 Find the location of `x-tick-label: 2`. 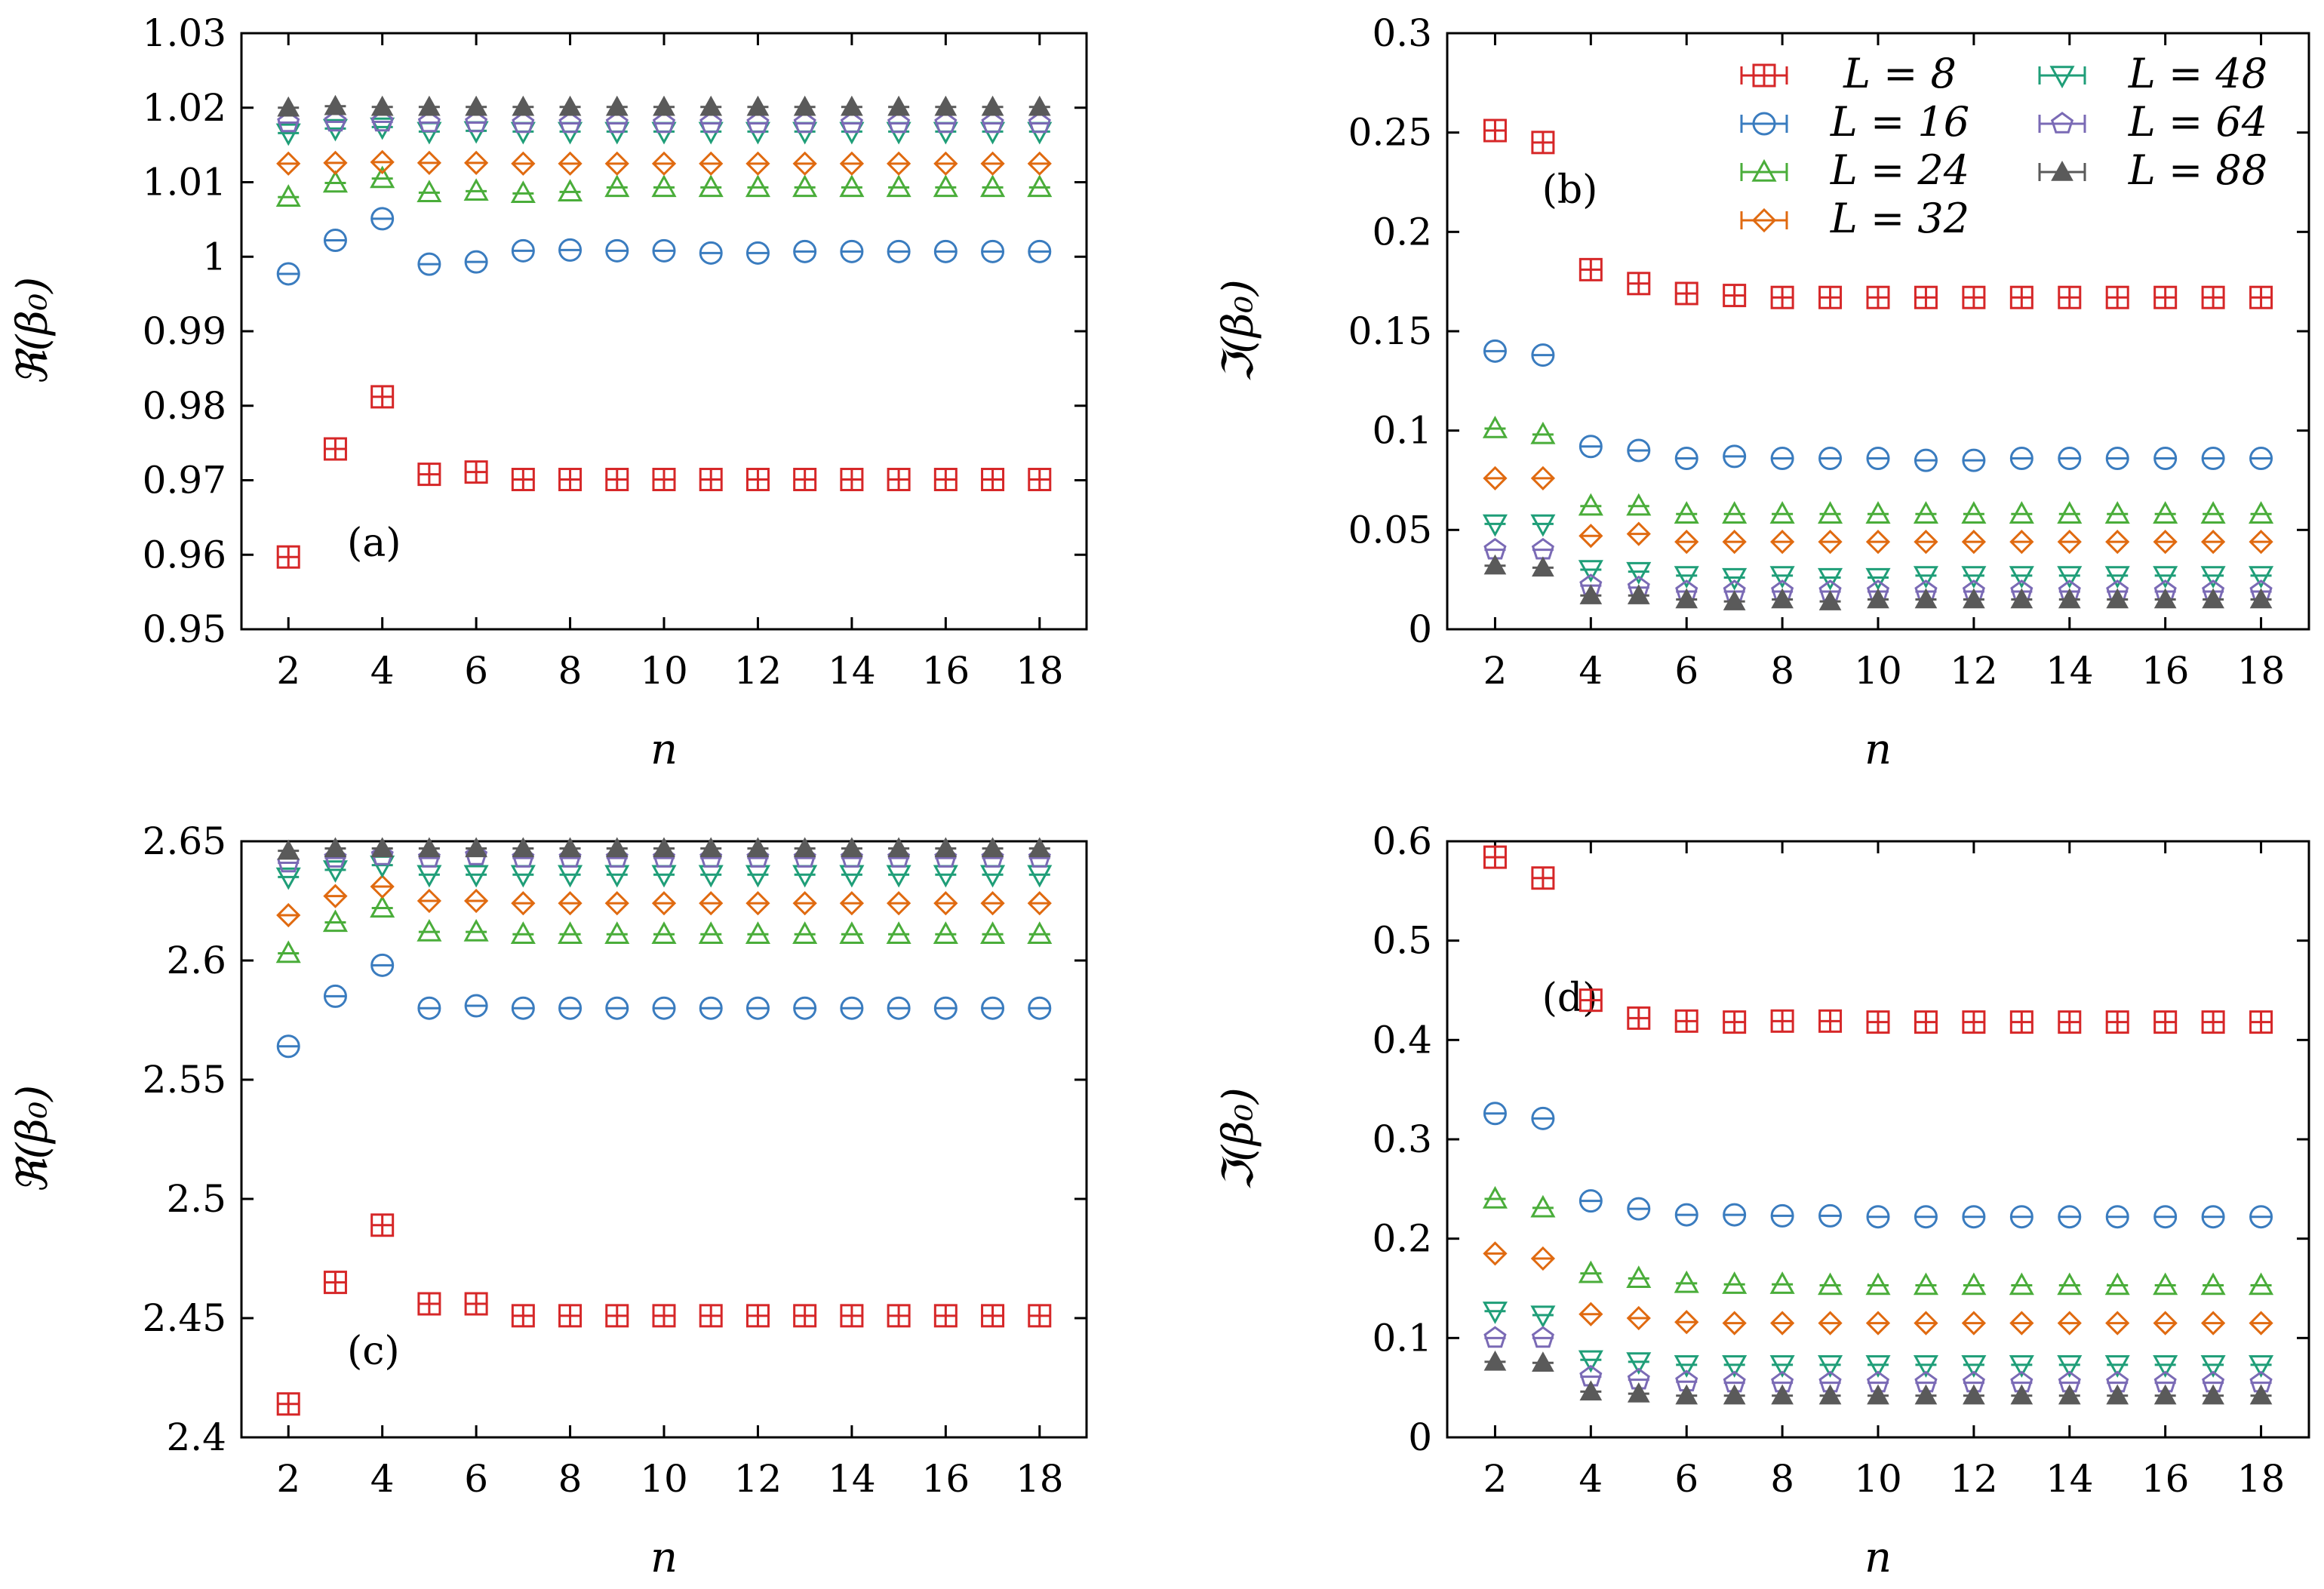

x-tick-label: 2 is located at coordinates (288, 671).